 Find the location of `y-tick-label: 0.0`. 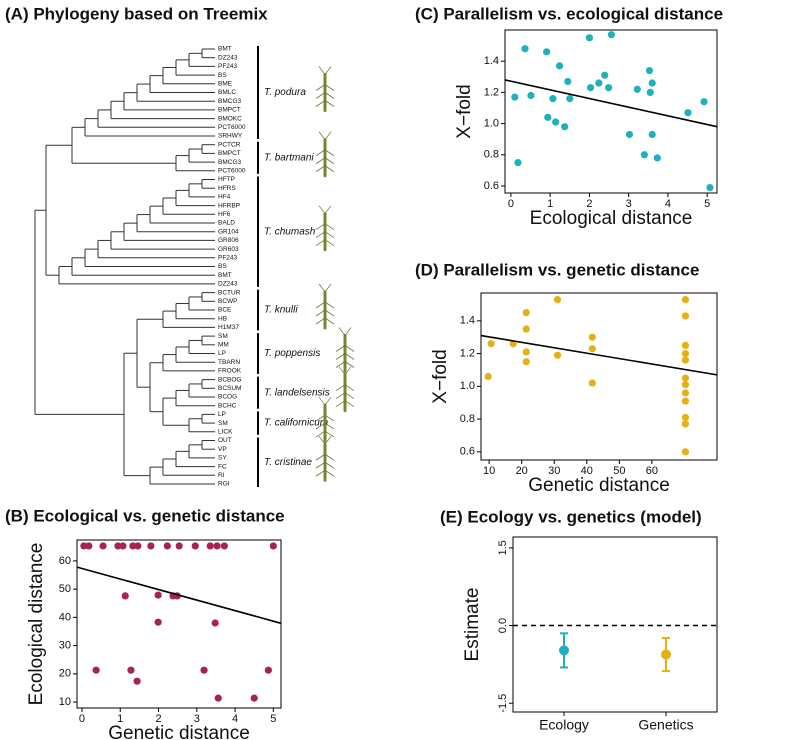

y-tick-label: 0.0 is located at coordinates (503, 625).